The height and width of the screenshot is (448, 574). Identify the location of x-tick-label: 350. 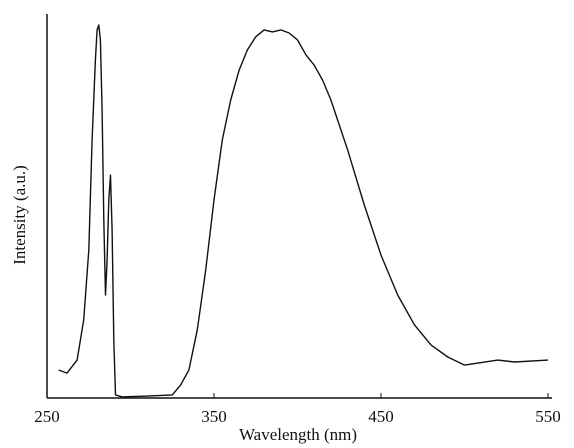
(214, 416).